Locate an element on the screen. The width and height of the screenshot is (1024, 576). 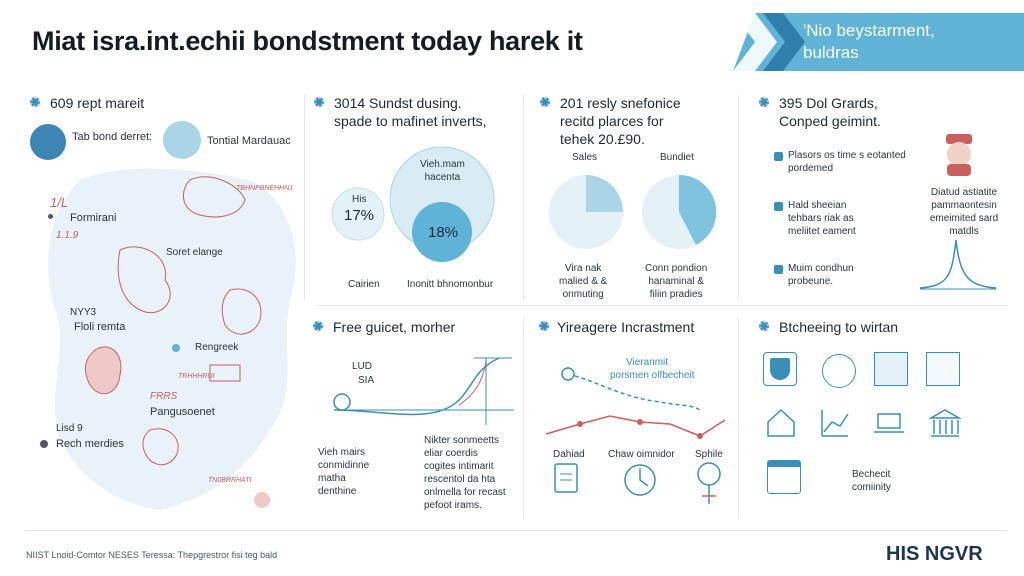
map-red-small: TN0BRRHATI is located at coordinates (230, 480).